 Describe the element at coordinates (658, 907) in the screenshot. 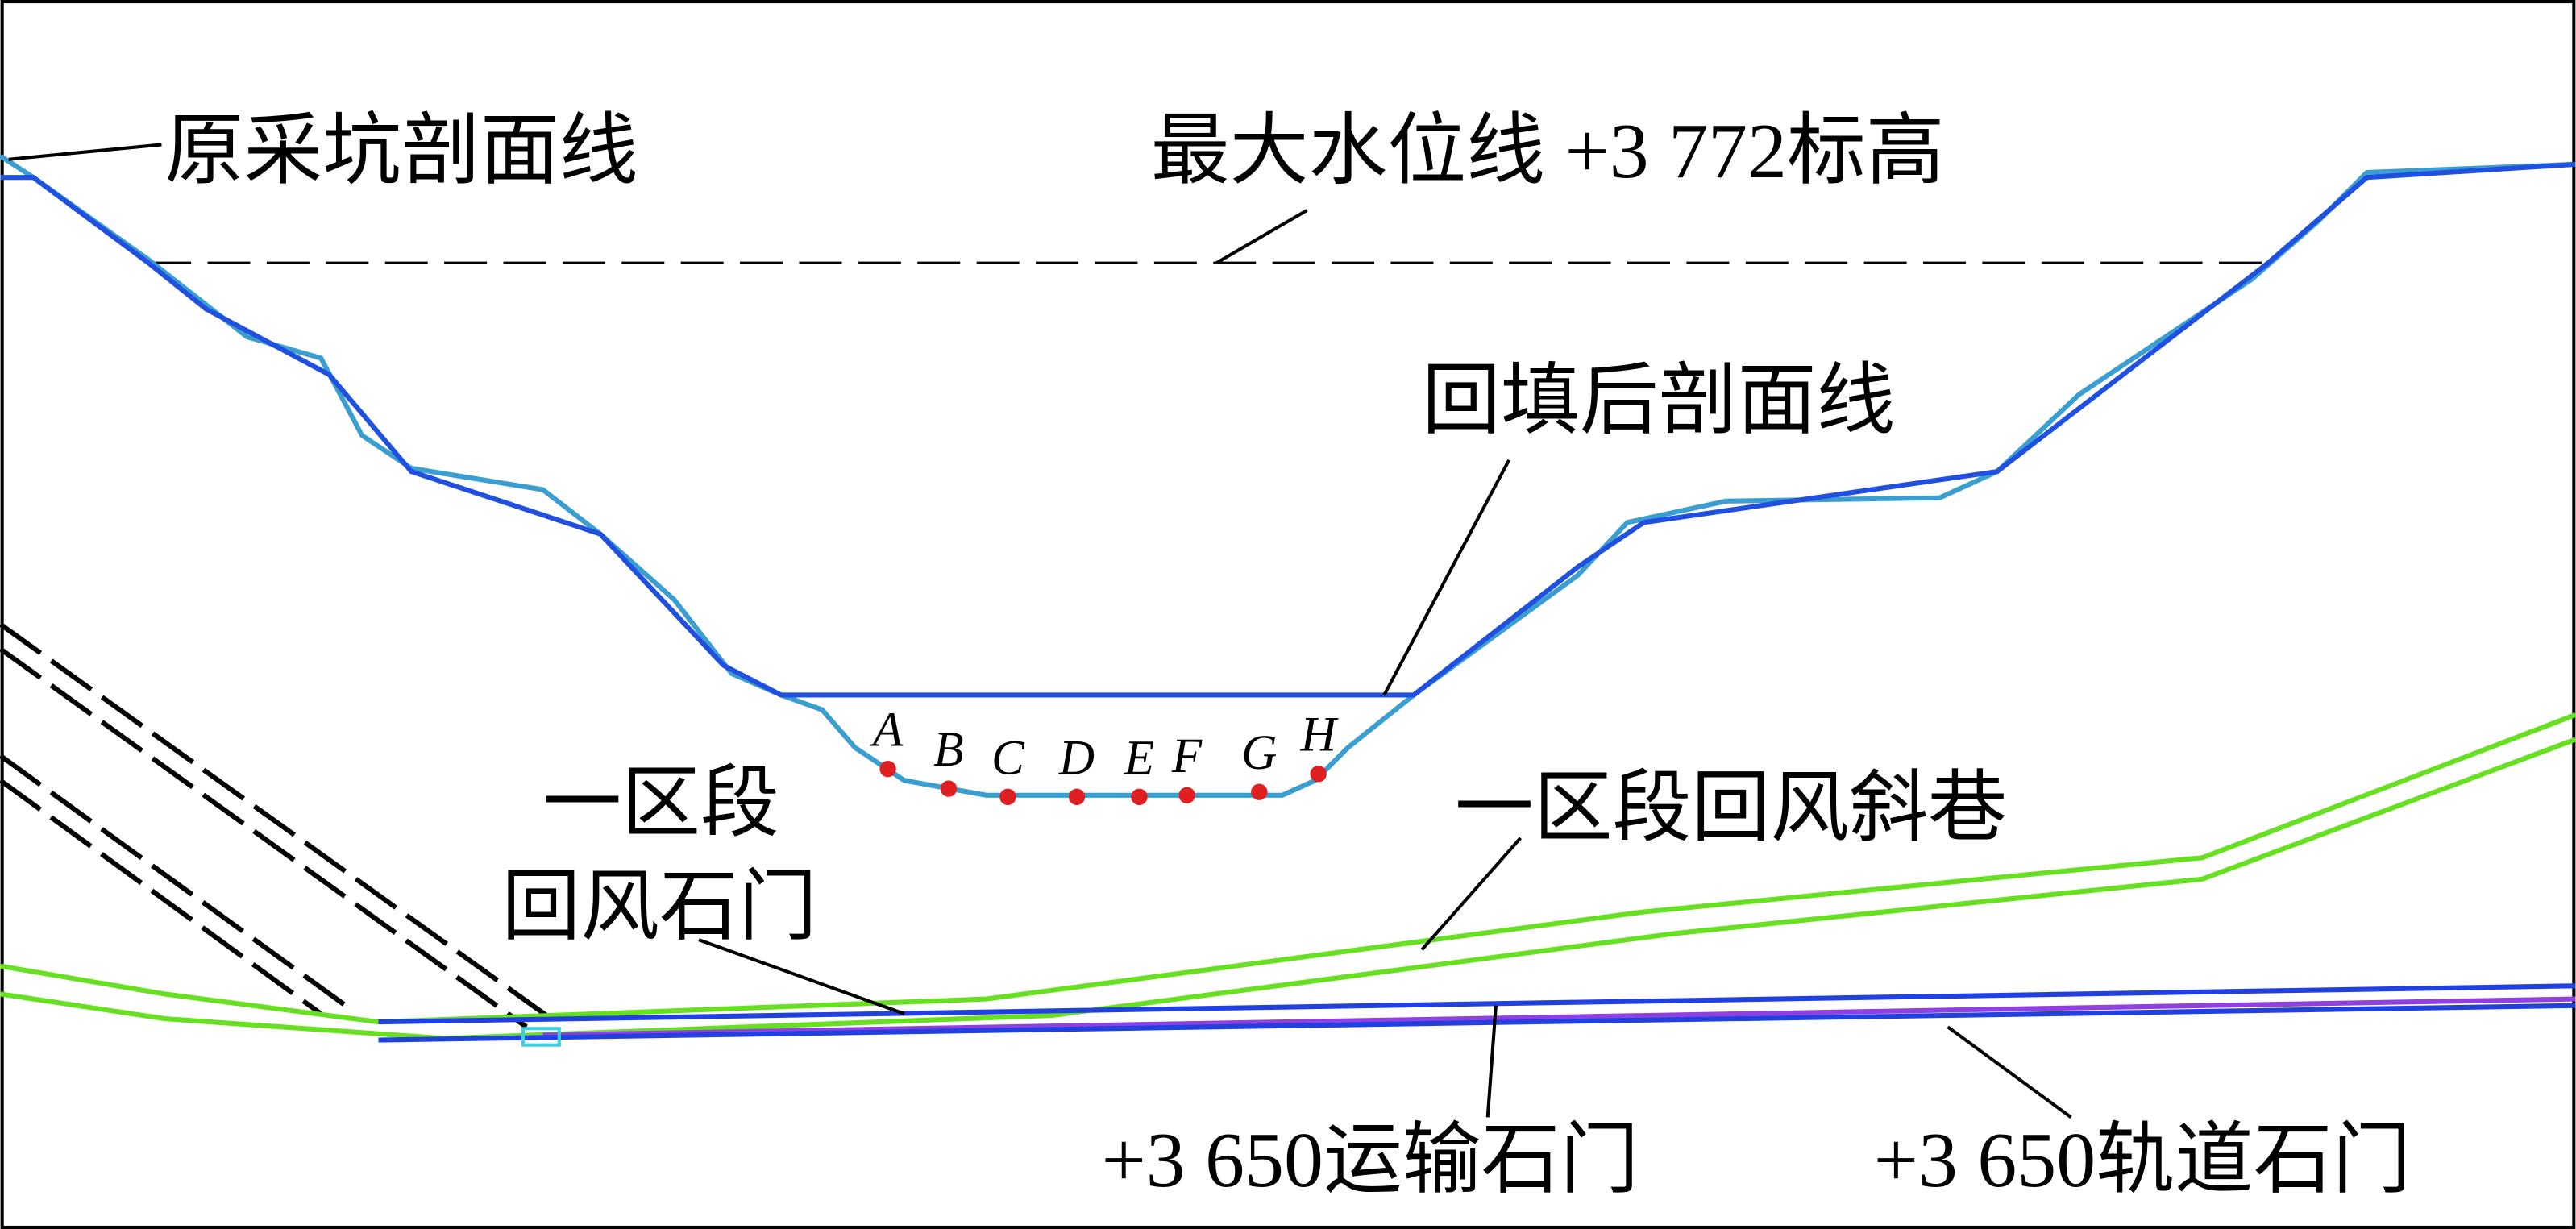

I see `label: 回风石门` at that location.